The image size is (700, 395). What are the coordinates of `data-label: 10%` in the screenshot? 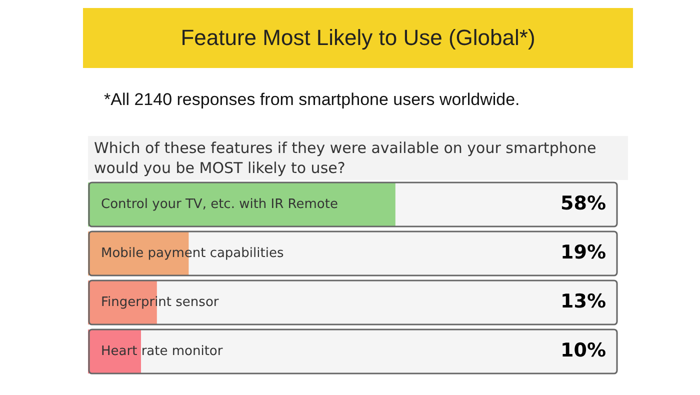 It's located at (583, 350).